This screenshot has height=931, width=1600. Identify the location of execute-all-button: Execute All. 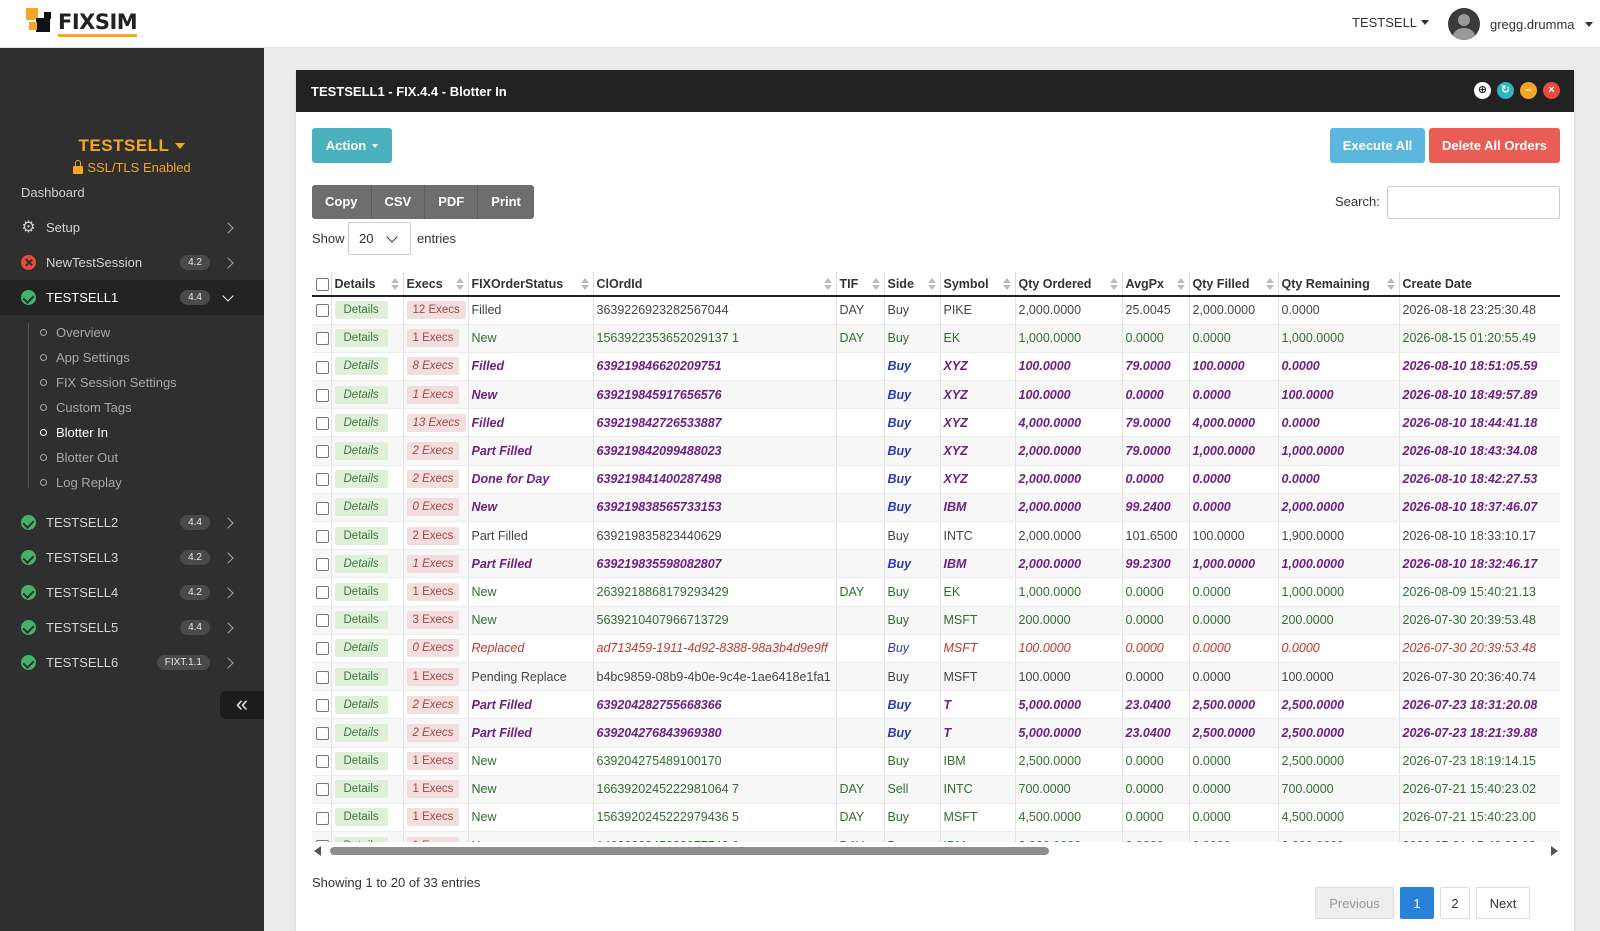
(1377, 145).